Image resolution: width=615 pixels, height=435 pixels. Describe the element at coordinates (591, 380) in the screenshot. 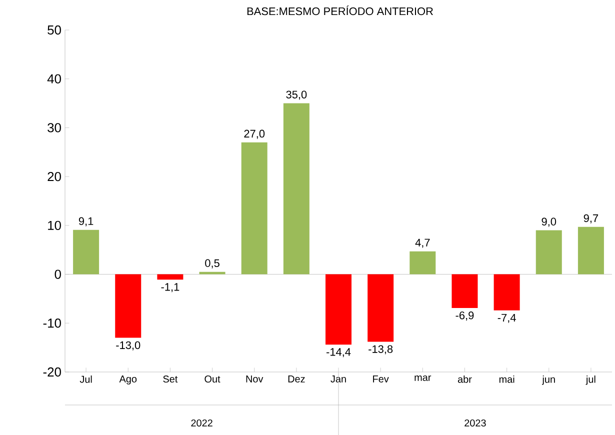

I see `x-tick-label: jul` at that location.